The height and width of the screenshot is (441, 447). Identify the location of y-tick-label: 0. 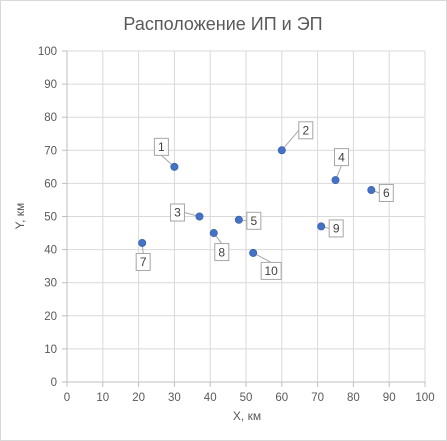
(54, 383).